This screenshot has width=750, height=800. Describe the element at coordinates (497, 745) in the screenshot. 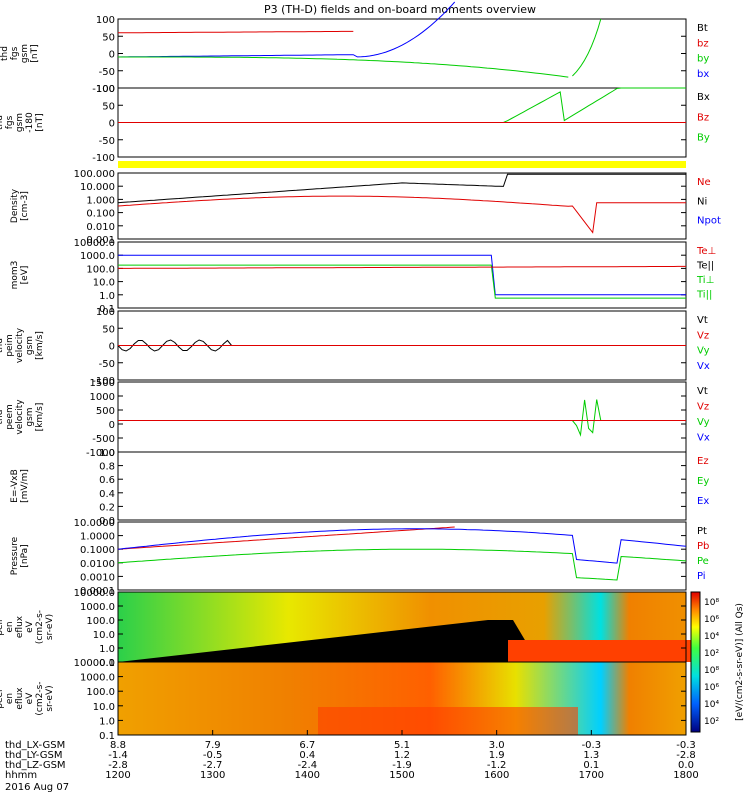

I see `x-tick-label: 3.0` at that location.